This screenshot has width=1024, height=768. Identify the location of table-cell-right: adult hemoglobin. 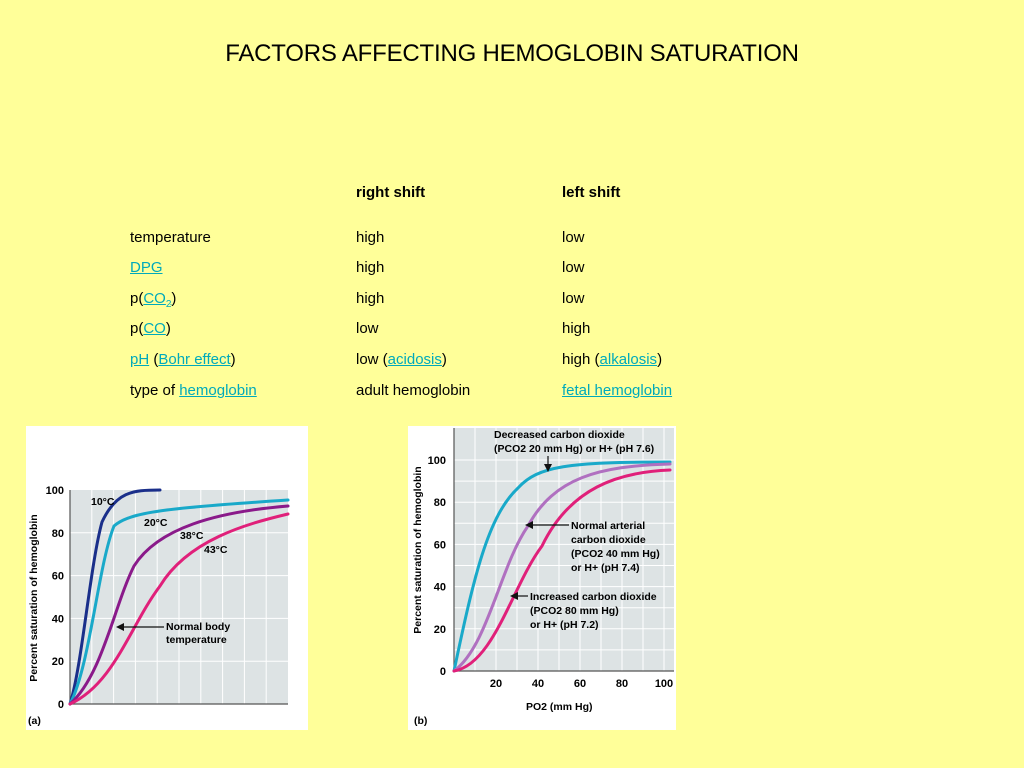
(413, 390).